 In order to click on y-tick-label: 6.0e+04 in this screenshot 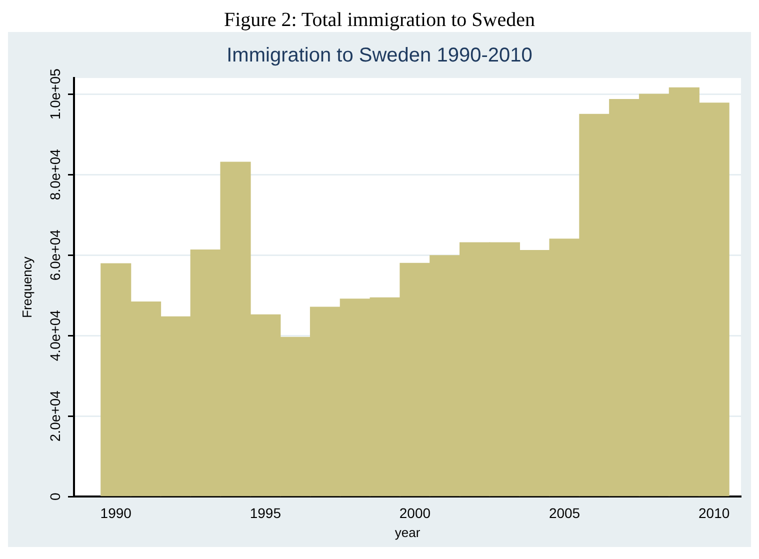, I will do `click(54, 255)`.